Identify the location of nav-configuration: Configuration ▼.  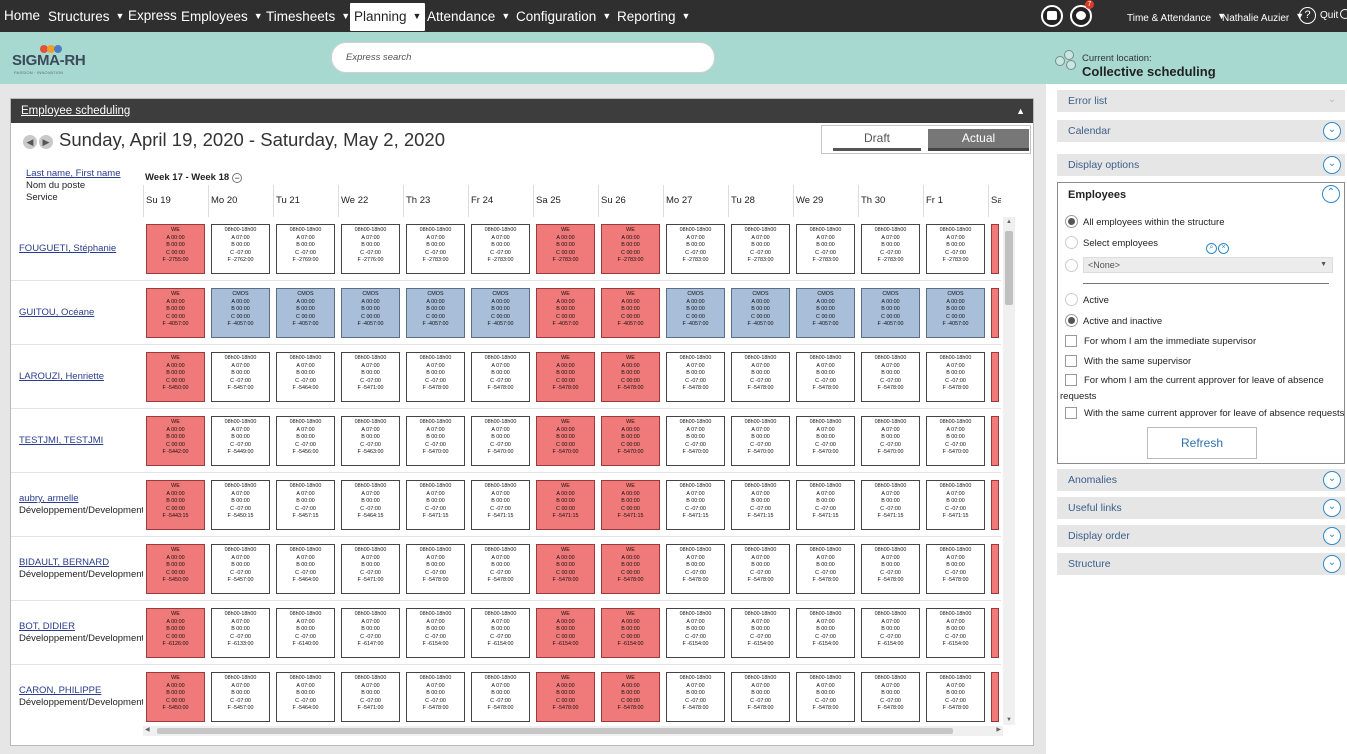
(564, 16).